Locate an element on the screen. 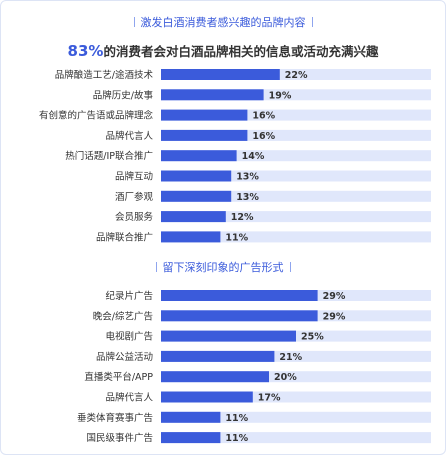  value-label: 17% is located at coordinates (269, 398).